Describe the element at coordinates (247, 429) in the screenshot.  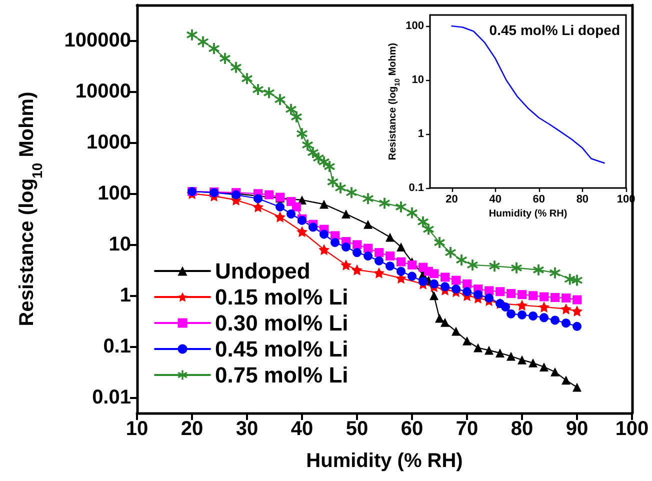
I see `x-tick-label: 30` at that location.